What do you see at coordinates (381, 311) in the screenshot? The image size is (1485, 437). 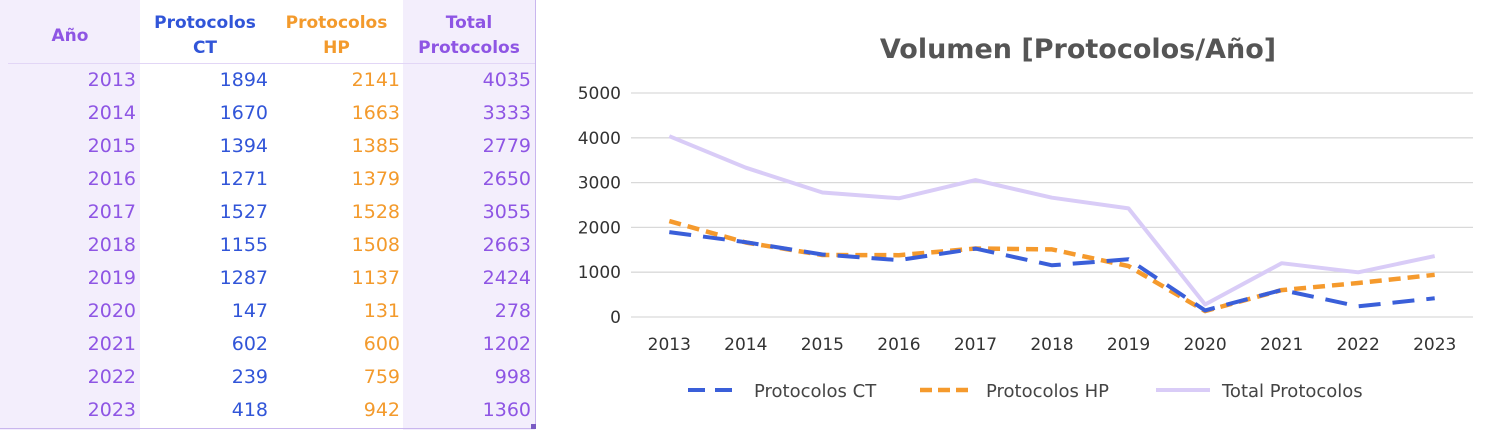 I see `cell-hp: 131` at bounding box center [381, 311].